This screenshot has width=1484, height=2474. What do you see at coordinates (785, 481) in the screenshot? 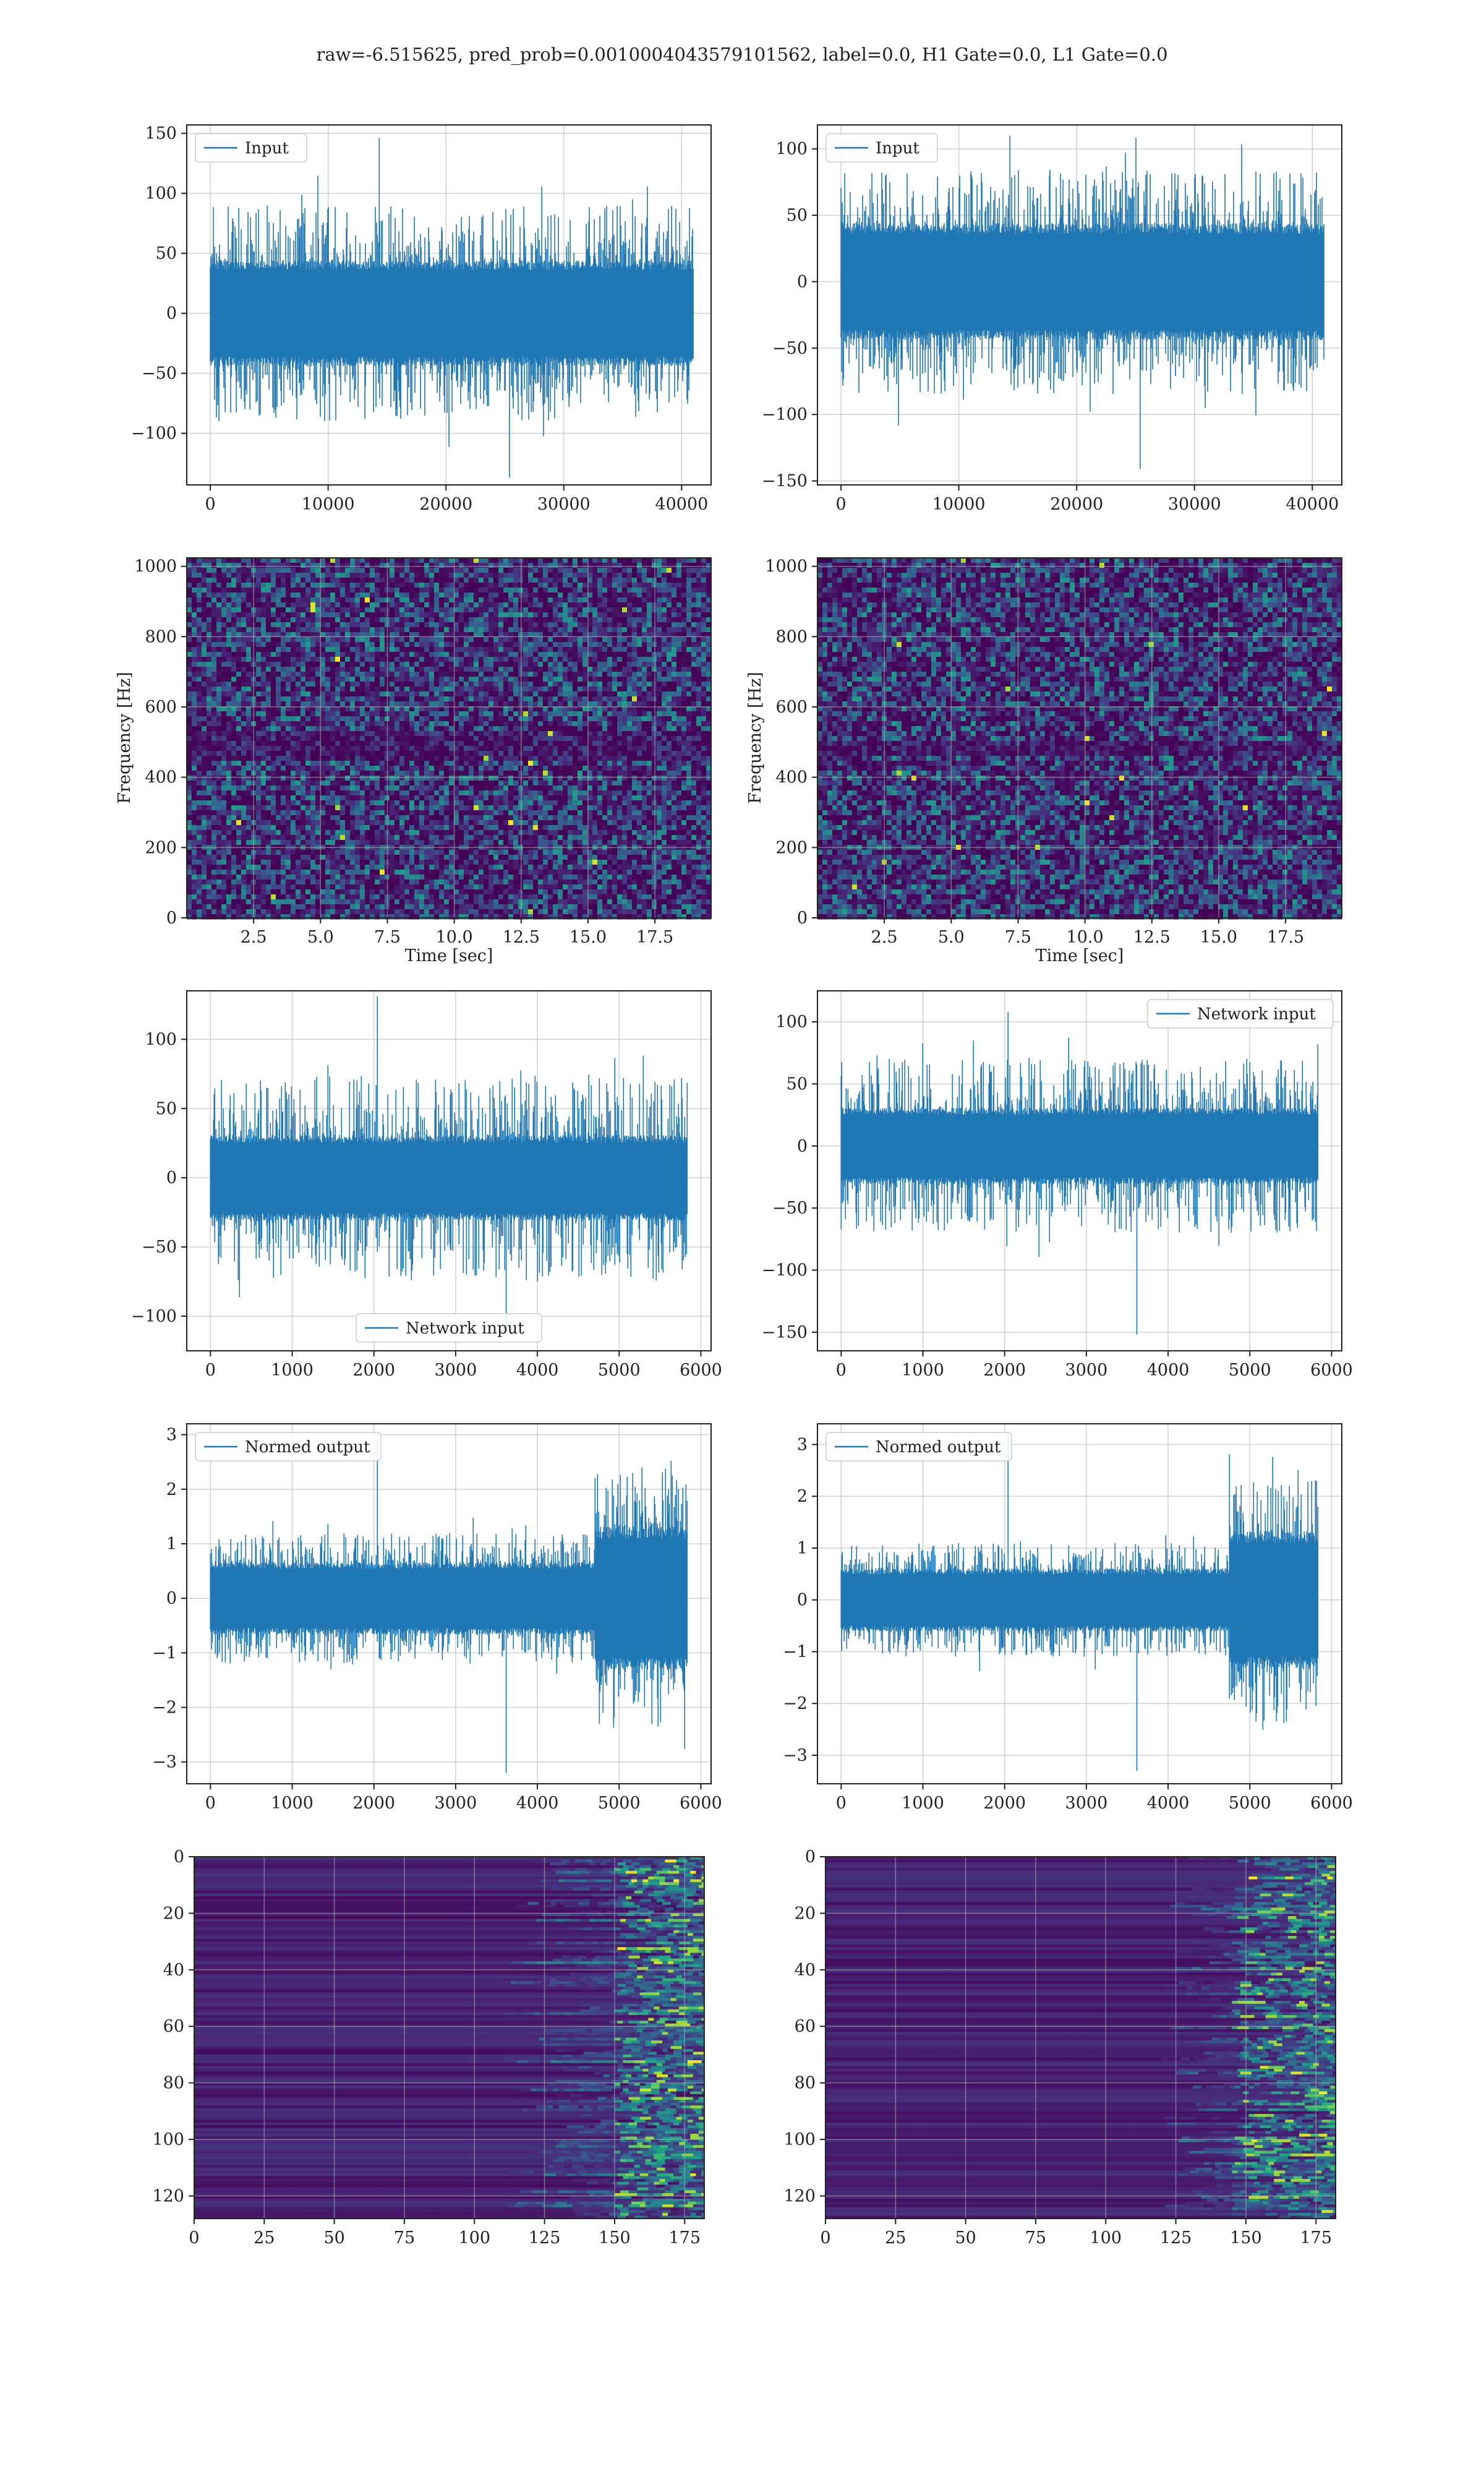
I see `y-tick-label: −150` at bounding box center [785, 481].